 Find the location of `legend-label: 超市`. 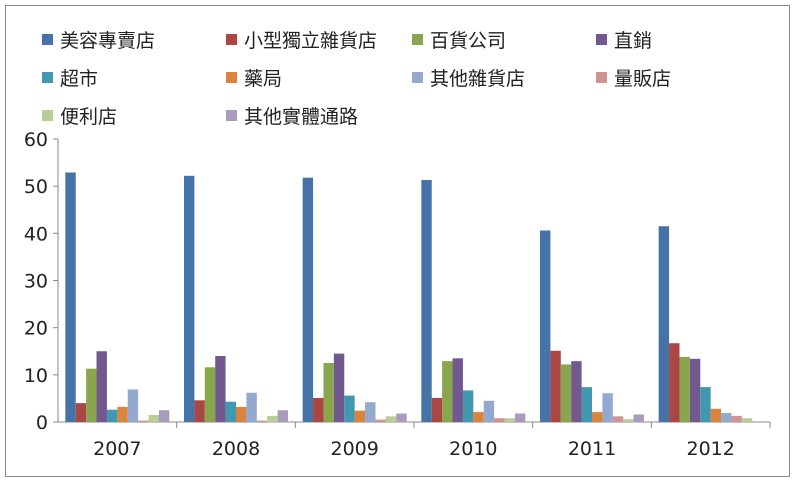

legend-label: 超市 is located at coordinates (79, 79).